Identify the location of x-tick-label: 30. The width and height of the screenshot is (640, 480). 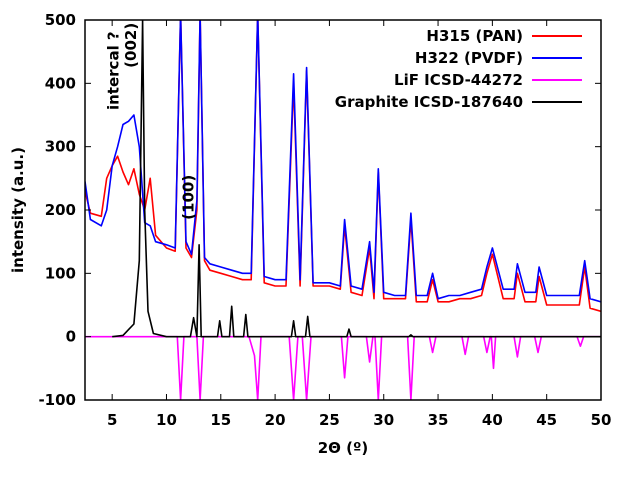
(383, 420).